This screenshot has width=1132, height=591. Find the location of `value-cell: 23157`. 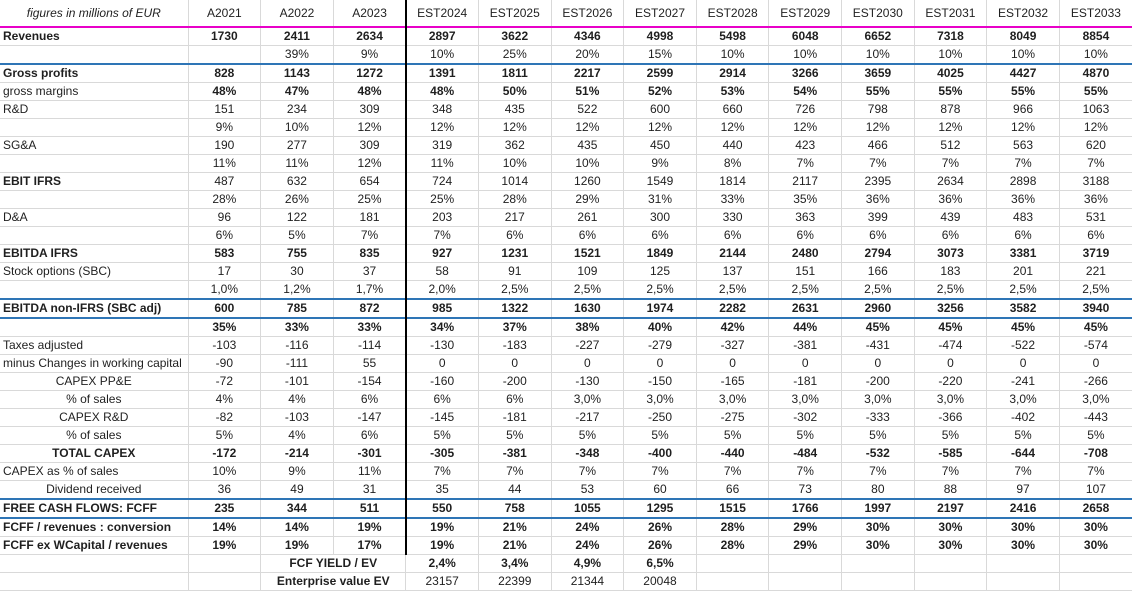

value-cell: 23157 is located at coordinates (442, 581).